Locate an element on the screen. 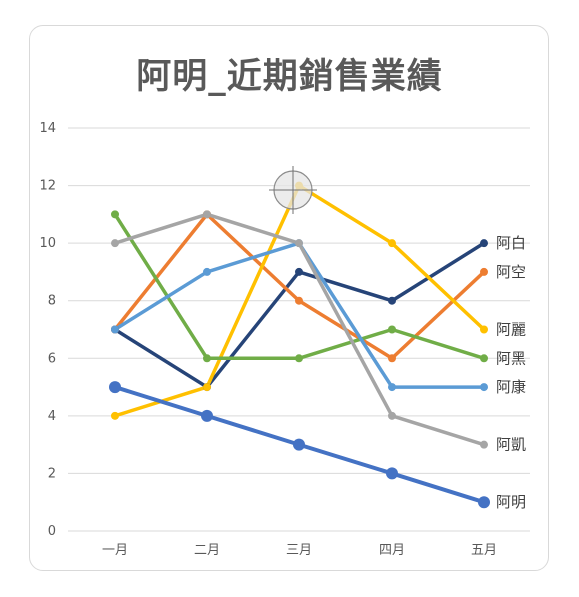 The width and height of the screenshot is (579, 597). series-label: 阿黑 is located at coordinates (511, 358).